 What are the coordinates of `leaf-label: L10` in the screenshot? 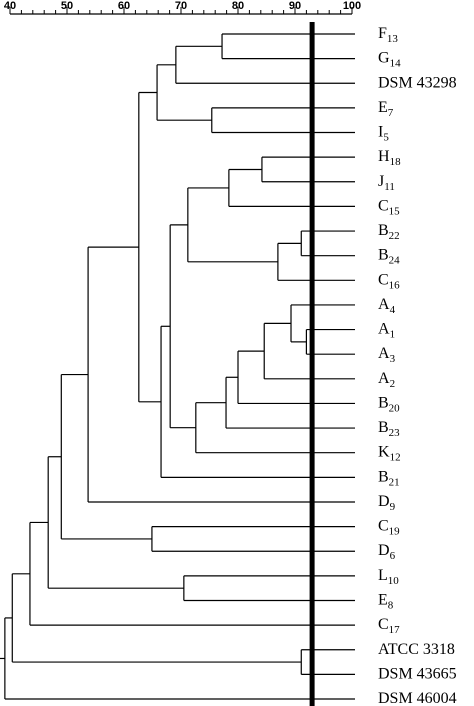 It's located at (388, 577).